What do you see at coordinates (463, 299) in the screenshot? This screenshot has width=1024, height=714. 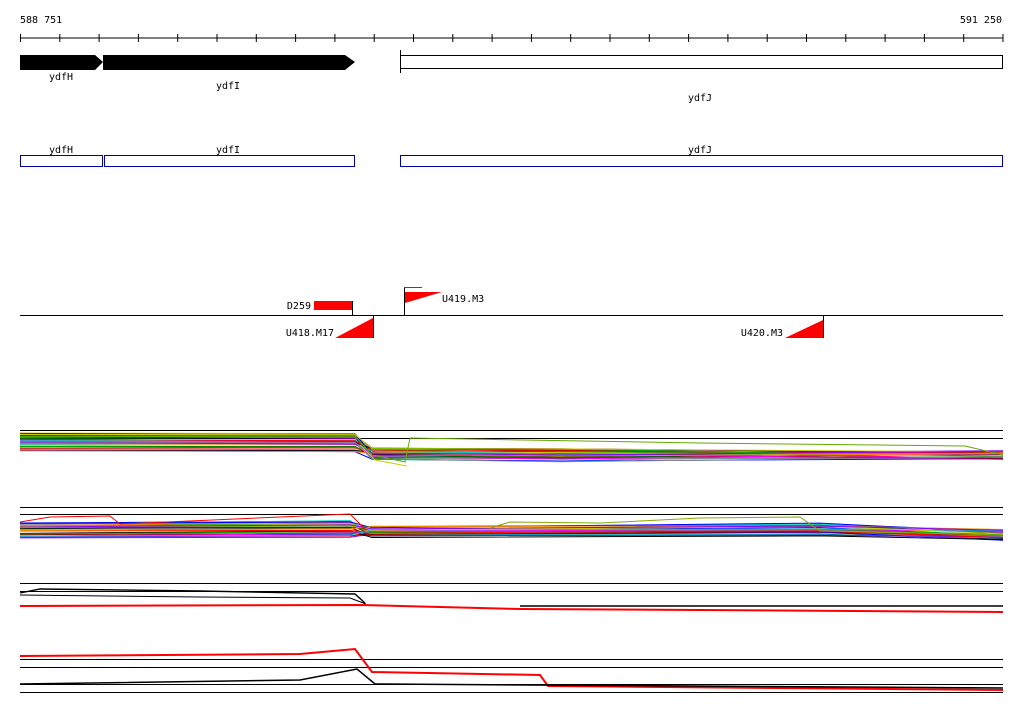 I see `feature-label-U419M3: U419.M3` at bounding box center [463, 299].